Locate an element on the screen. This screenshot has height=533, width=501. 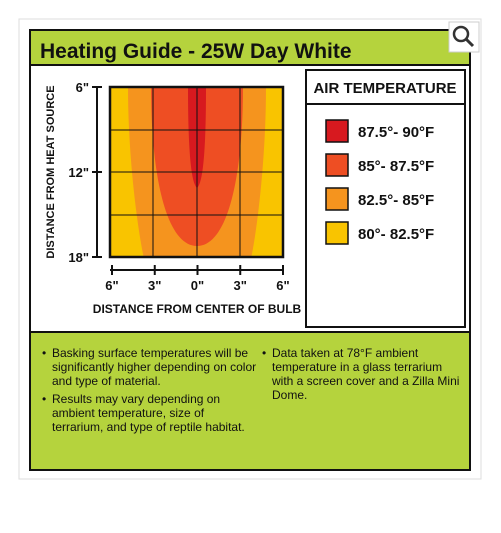
legend-title: AIR TEMPERATURE is located at coordinates (384, 88).